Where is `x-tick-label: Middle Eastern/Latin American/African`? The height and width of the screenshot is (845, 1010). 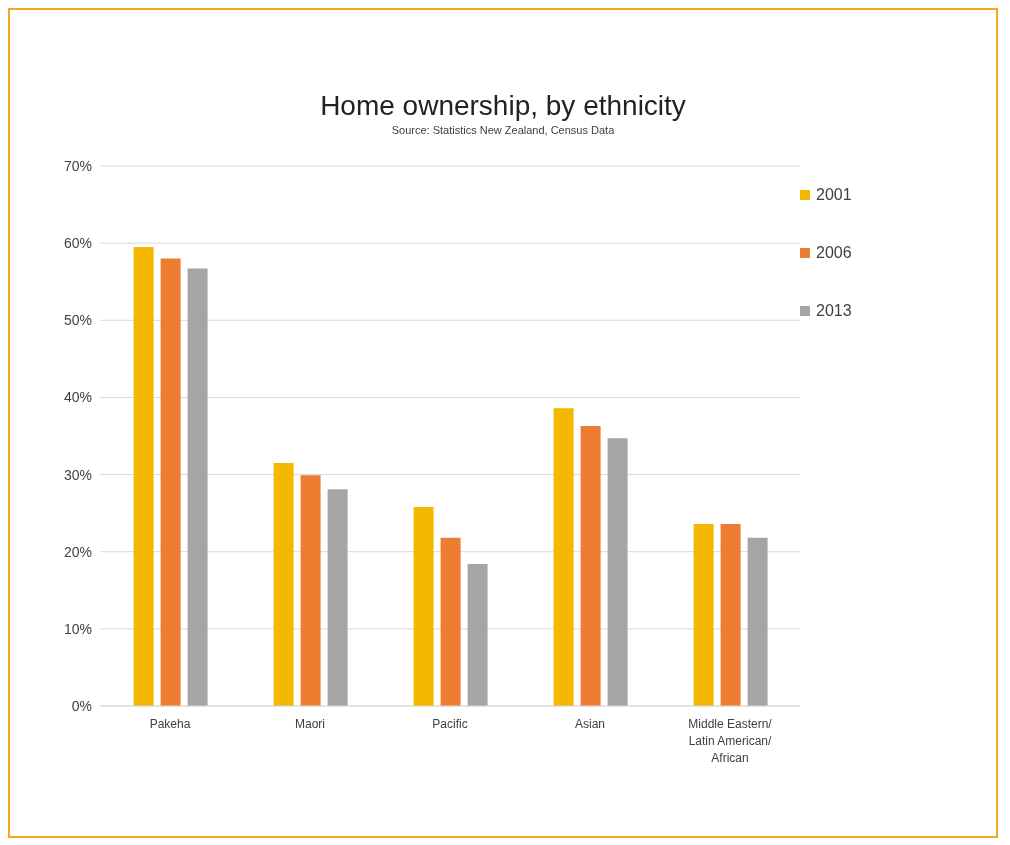
x-tick-label: Middle Eastern/Latin American/African is located at coordinates (730, 741).